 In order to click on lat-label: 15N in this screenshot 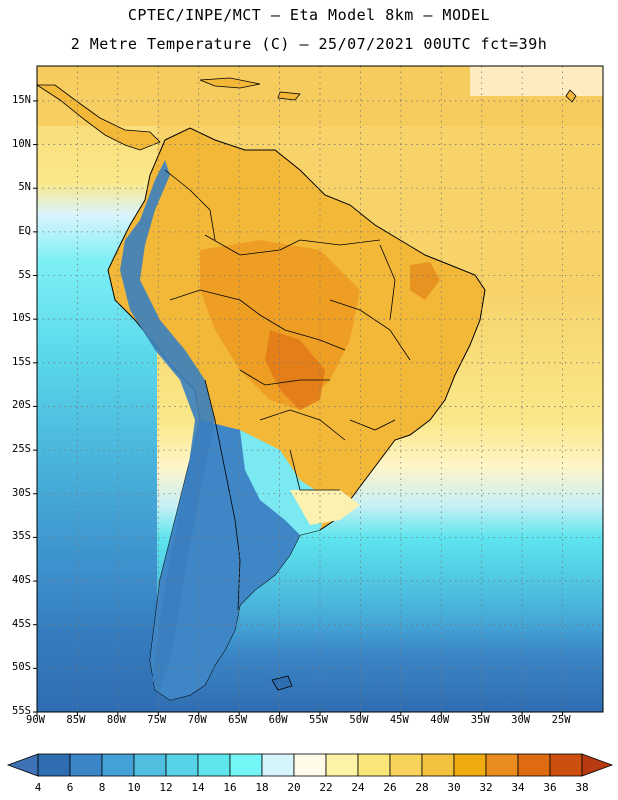, I will do `click(21, 99)`.